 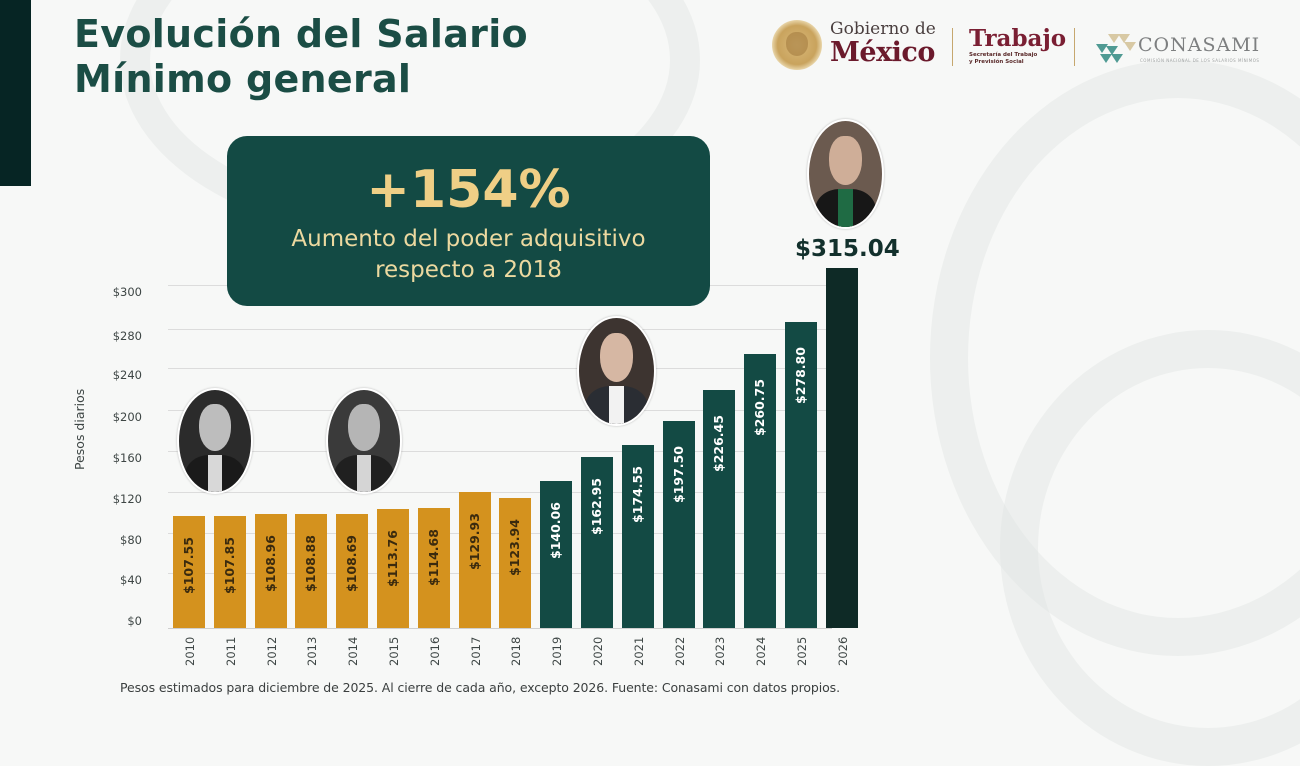 What do you see at coordinates (638, 536) in the screenshot?
I see `bar-2021: $174.55` at bounding box center [638, 536].